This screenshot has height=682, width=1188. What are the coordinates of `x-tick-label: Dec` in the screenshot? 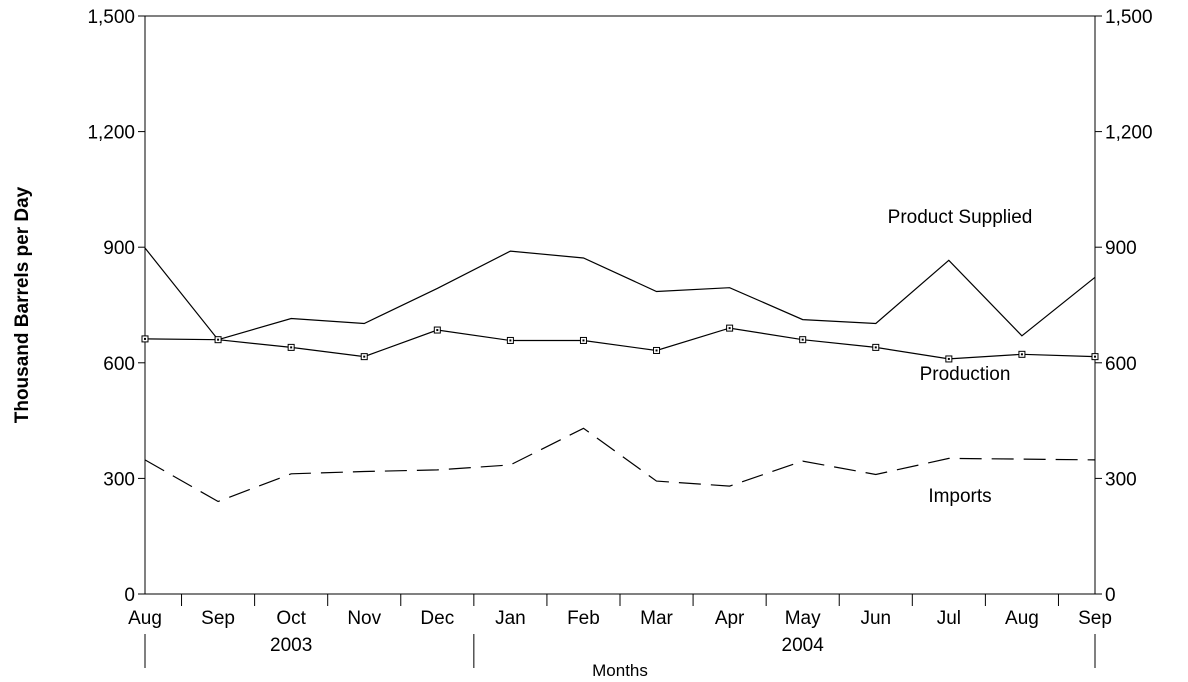 It's located at (437, 618).